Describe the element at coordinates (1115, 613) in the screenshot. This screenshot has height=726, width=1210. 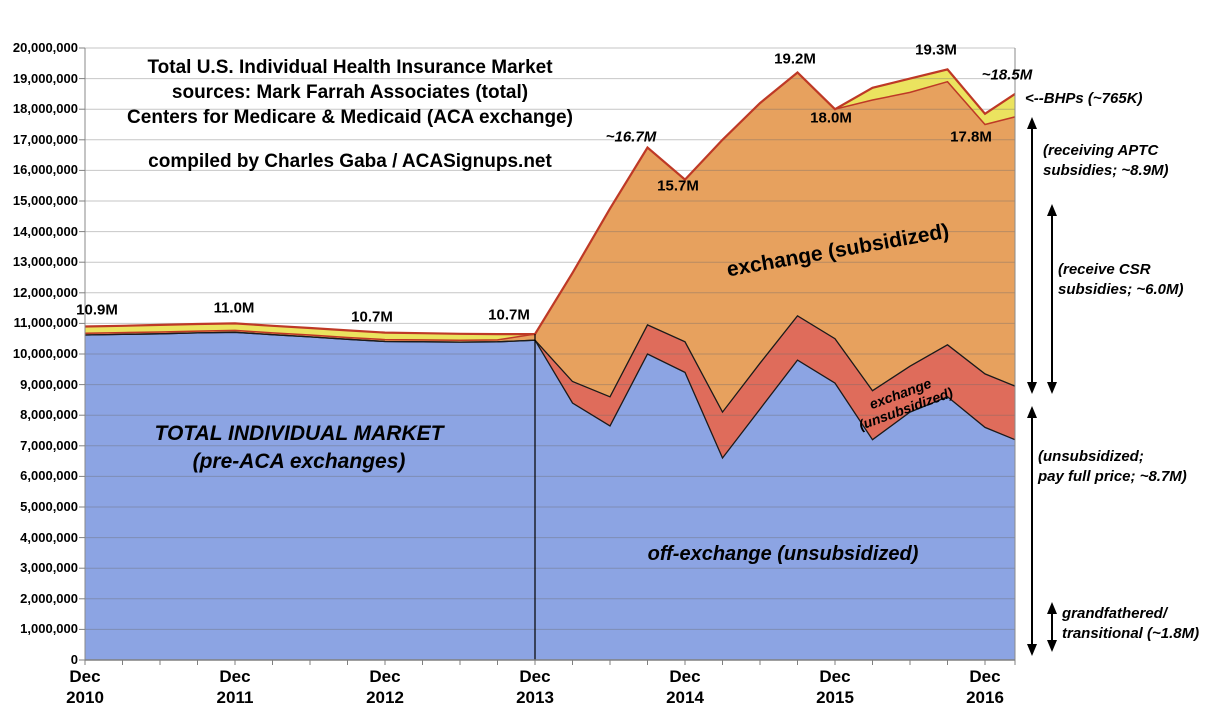
I see `grandfathered-annotation-line1: grandfathered/` at that location.